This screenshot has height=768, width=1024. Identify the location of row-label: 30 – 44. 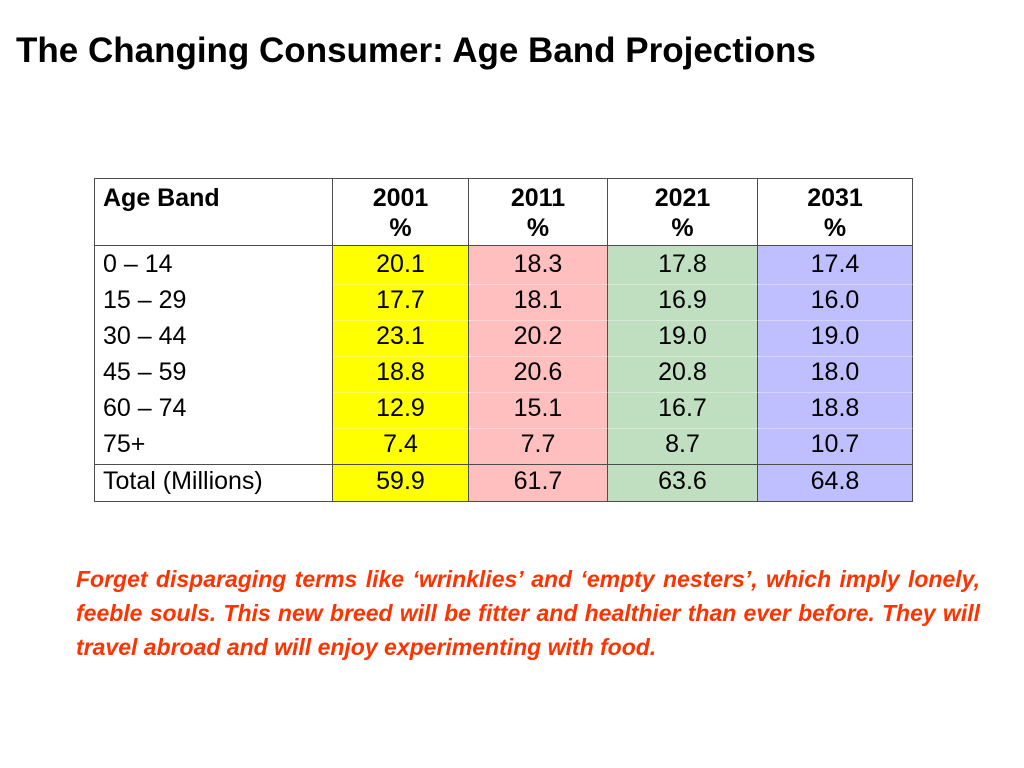
(213, 338).